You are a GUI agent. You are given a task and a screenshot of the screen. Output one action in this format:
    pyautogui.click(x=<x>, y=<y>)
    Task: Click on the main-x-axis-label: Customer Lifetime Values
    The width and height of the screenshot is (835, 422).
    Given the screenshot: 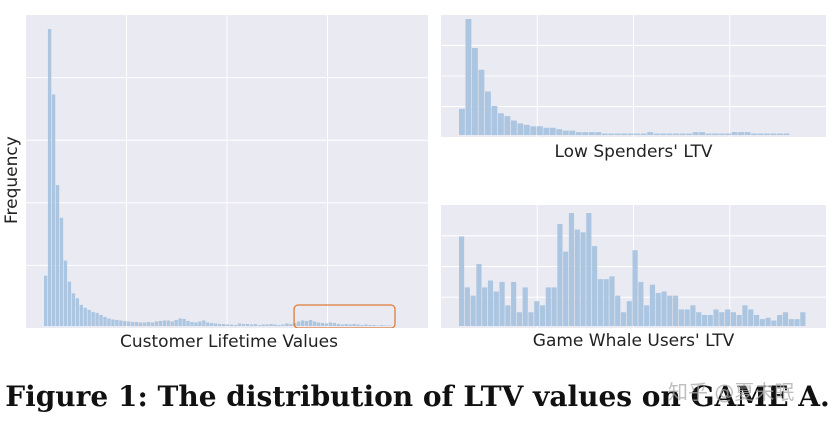 What is the action you would take?
    pyautogui.click(x=229, y=342)
    